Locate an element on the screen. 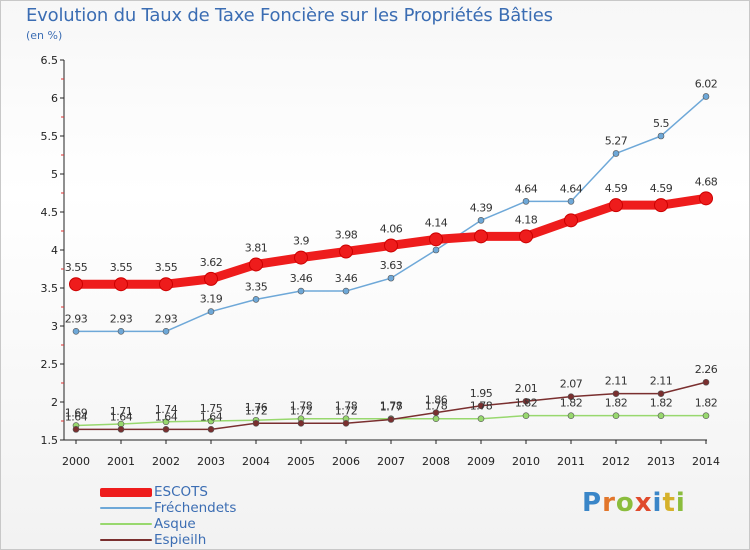 The image size is (750, 550). y-tick-label: 6 is located at coordinates (54, 98).